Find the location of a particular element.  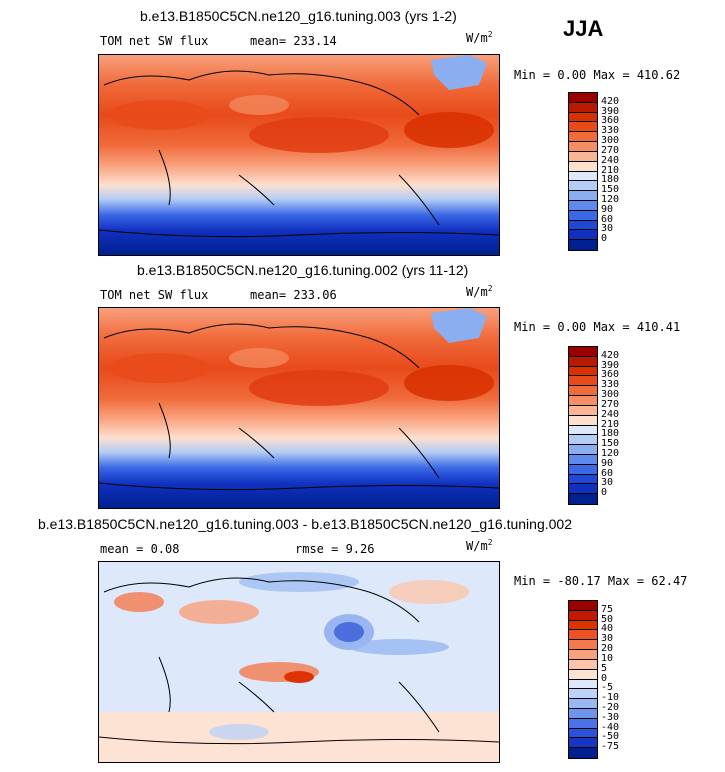

colorbar-tick-label: 390 is located at coordinates (610, 365).